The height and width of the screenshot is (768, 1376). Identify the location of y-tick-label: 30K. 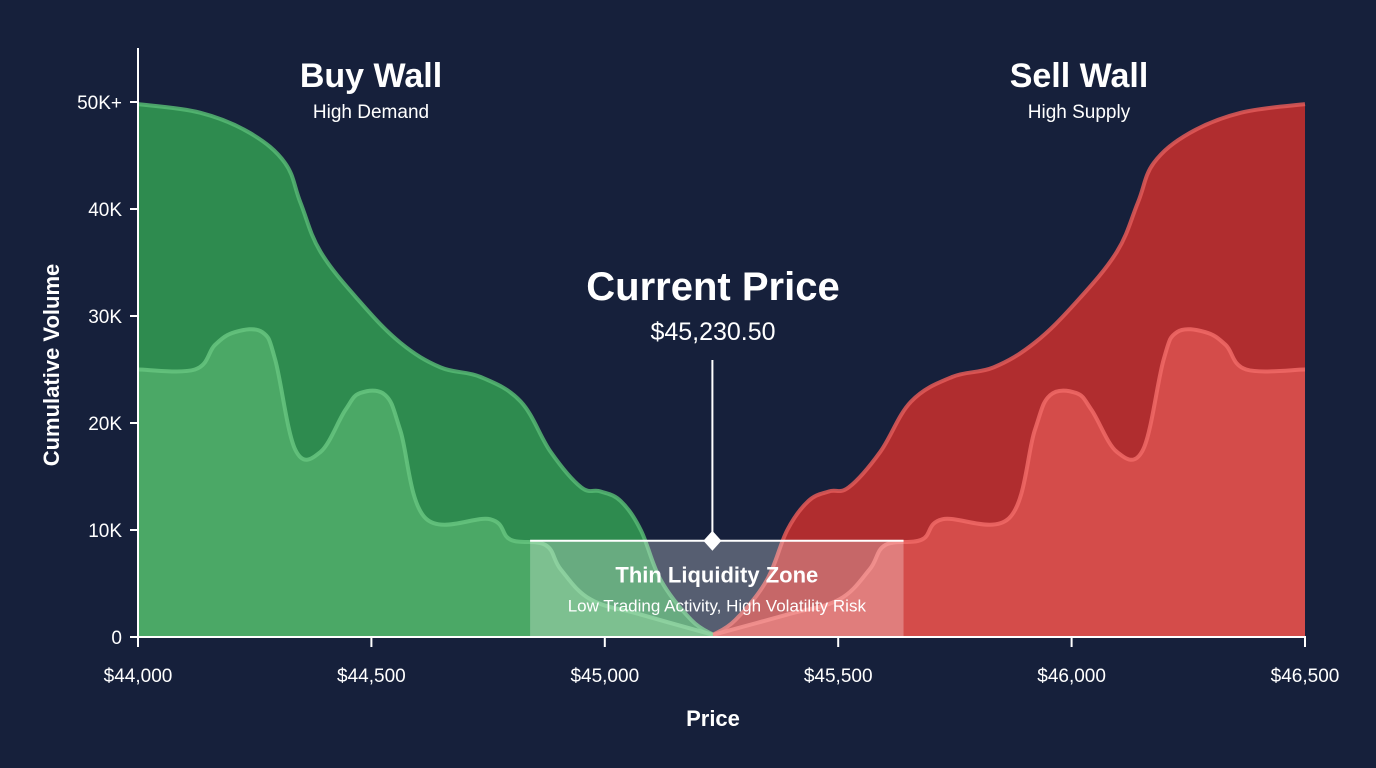
(105, 317).